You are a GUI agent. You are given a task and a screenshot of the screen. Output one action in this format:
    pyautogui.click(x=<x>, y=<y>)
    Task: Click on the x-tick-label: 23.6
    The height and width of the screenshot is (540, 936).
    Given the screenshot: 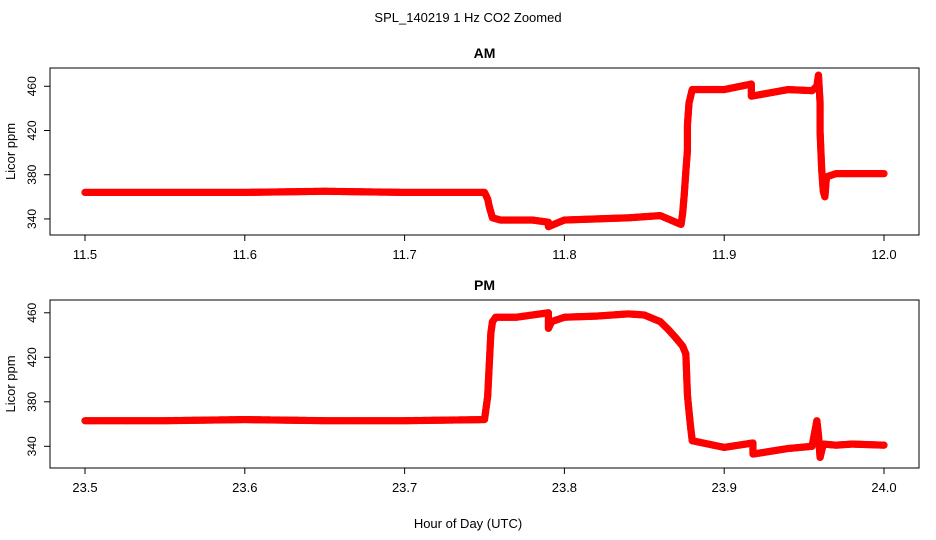 What is the action you would take?
    pyautogui.click(x=244, y=487)
    